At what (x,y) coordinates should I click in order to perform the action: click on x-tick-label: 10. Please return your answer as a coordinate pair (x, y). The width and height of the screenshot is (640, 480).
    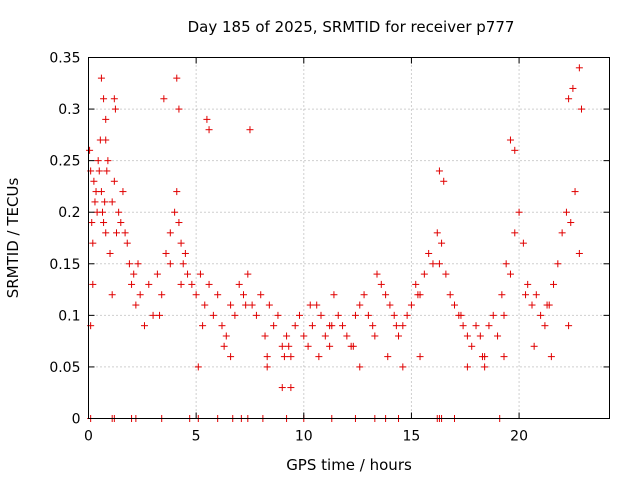
    Looking at the image, I should click on (304, 437).